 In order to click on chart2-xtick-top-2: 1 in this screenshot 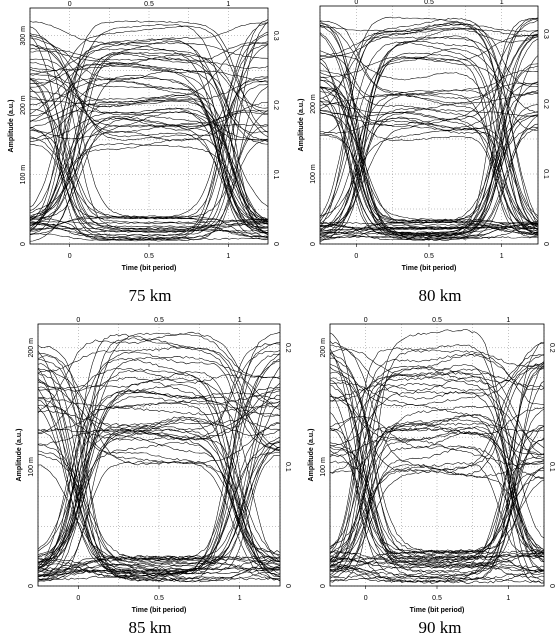, I will do `click(240, 320)`.